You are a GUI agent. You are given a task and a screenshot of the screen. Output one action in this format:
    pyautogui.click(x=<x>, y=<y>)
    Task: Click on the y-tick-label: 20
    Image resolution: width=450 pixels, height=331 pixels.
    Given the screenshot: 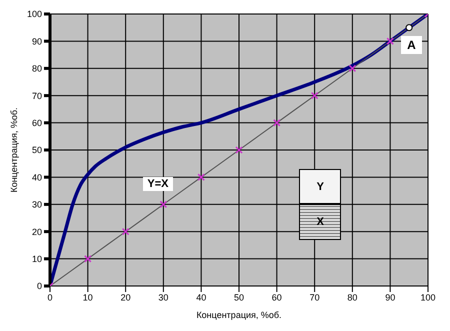 What is the action you would take?
    pyautogui.click(x=37, y=231)
    